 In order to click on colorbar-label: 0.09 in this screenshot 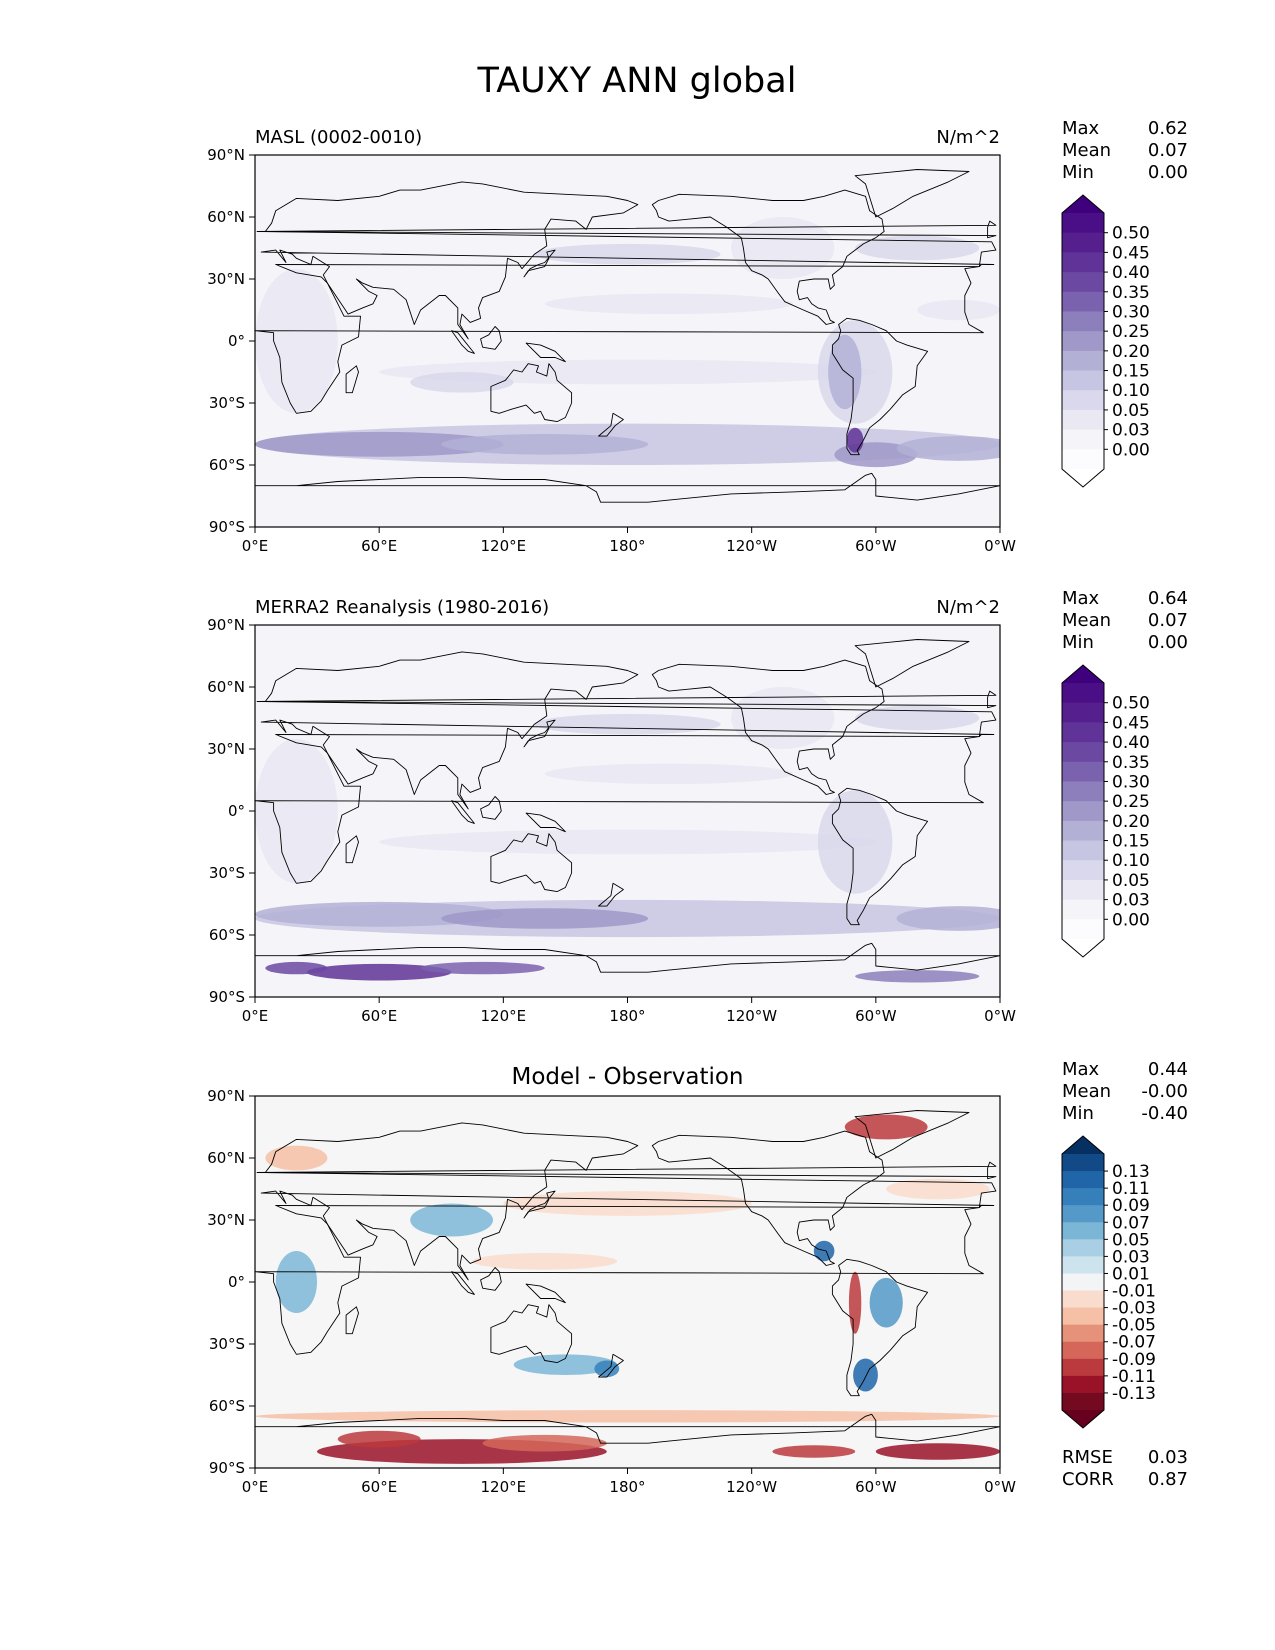, I will do `click(1131, 1206)`.